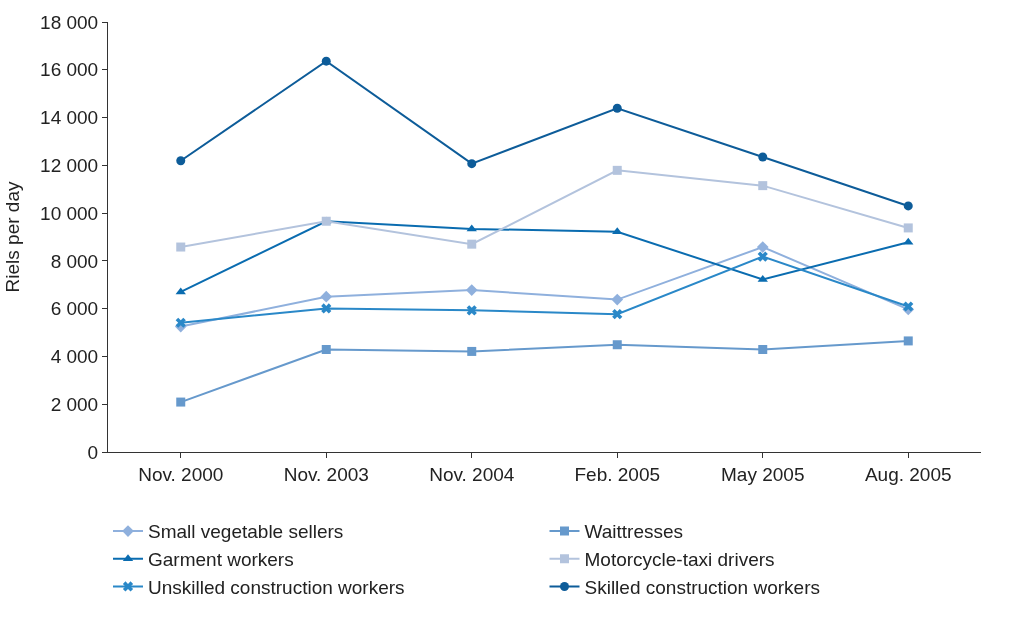 The image size is (1021, 618). What do you see at coordinates (634, 532) in the screenshot?
I see `legend-label: Waittresses` at bounding box center [634, 532].